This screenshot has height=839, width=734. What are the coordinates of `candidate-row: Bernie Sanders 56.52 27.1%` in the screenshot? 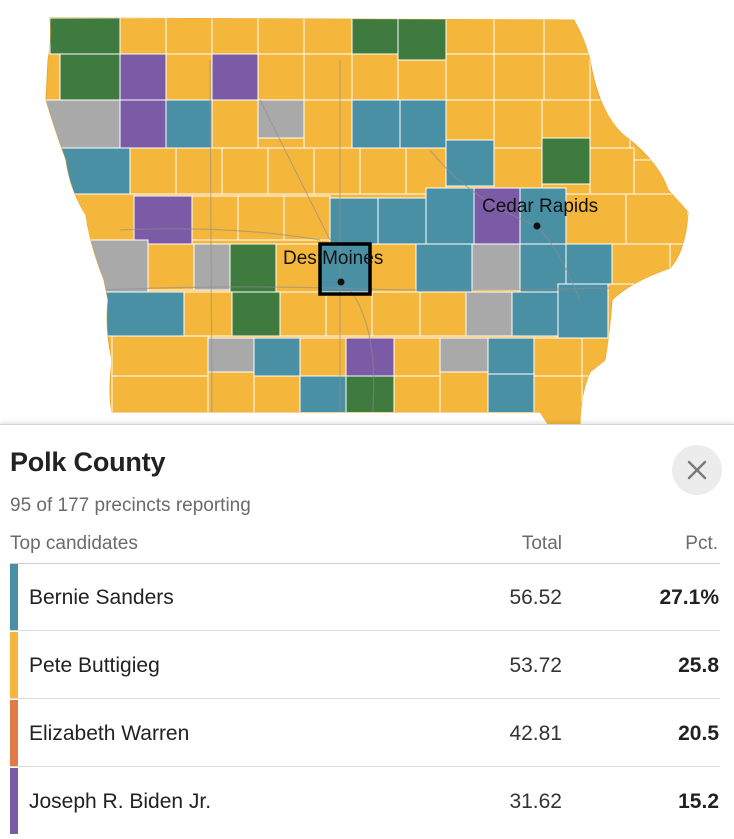 It's located at (365, 597).